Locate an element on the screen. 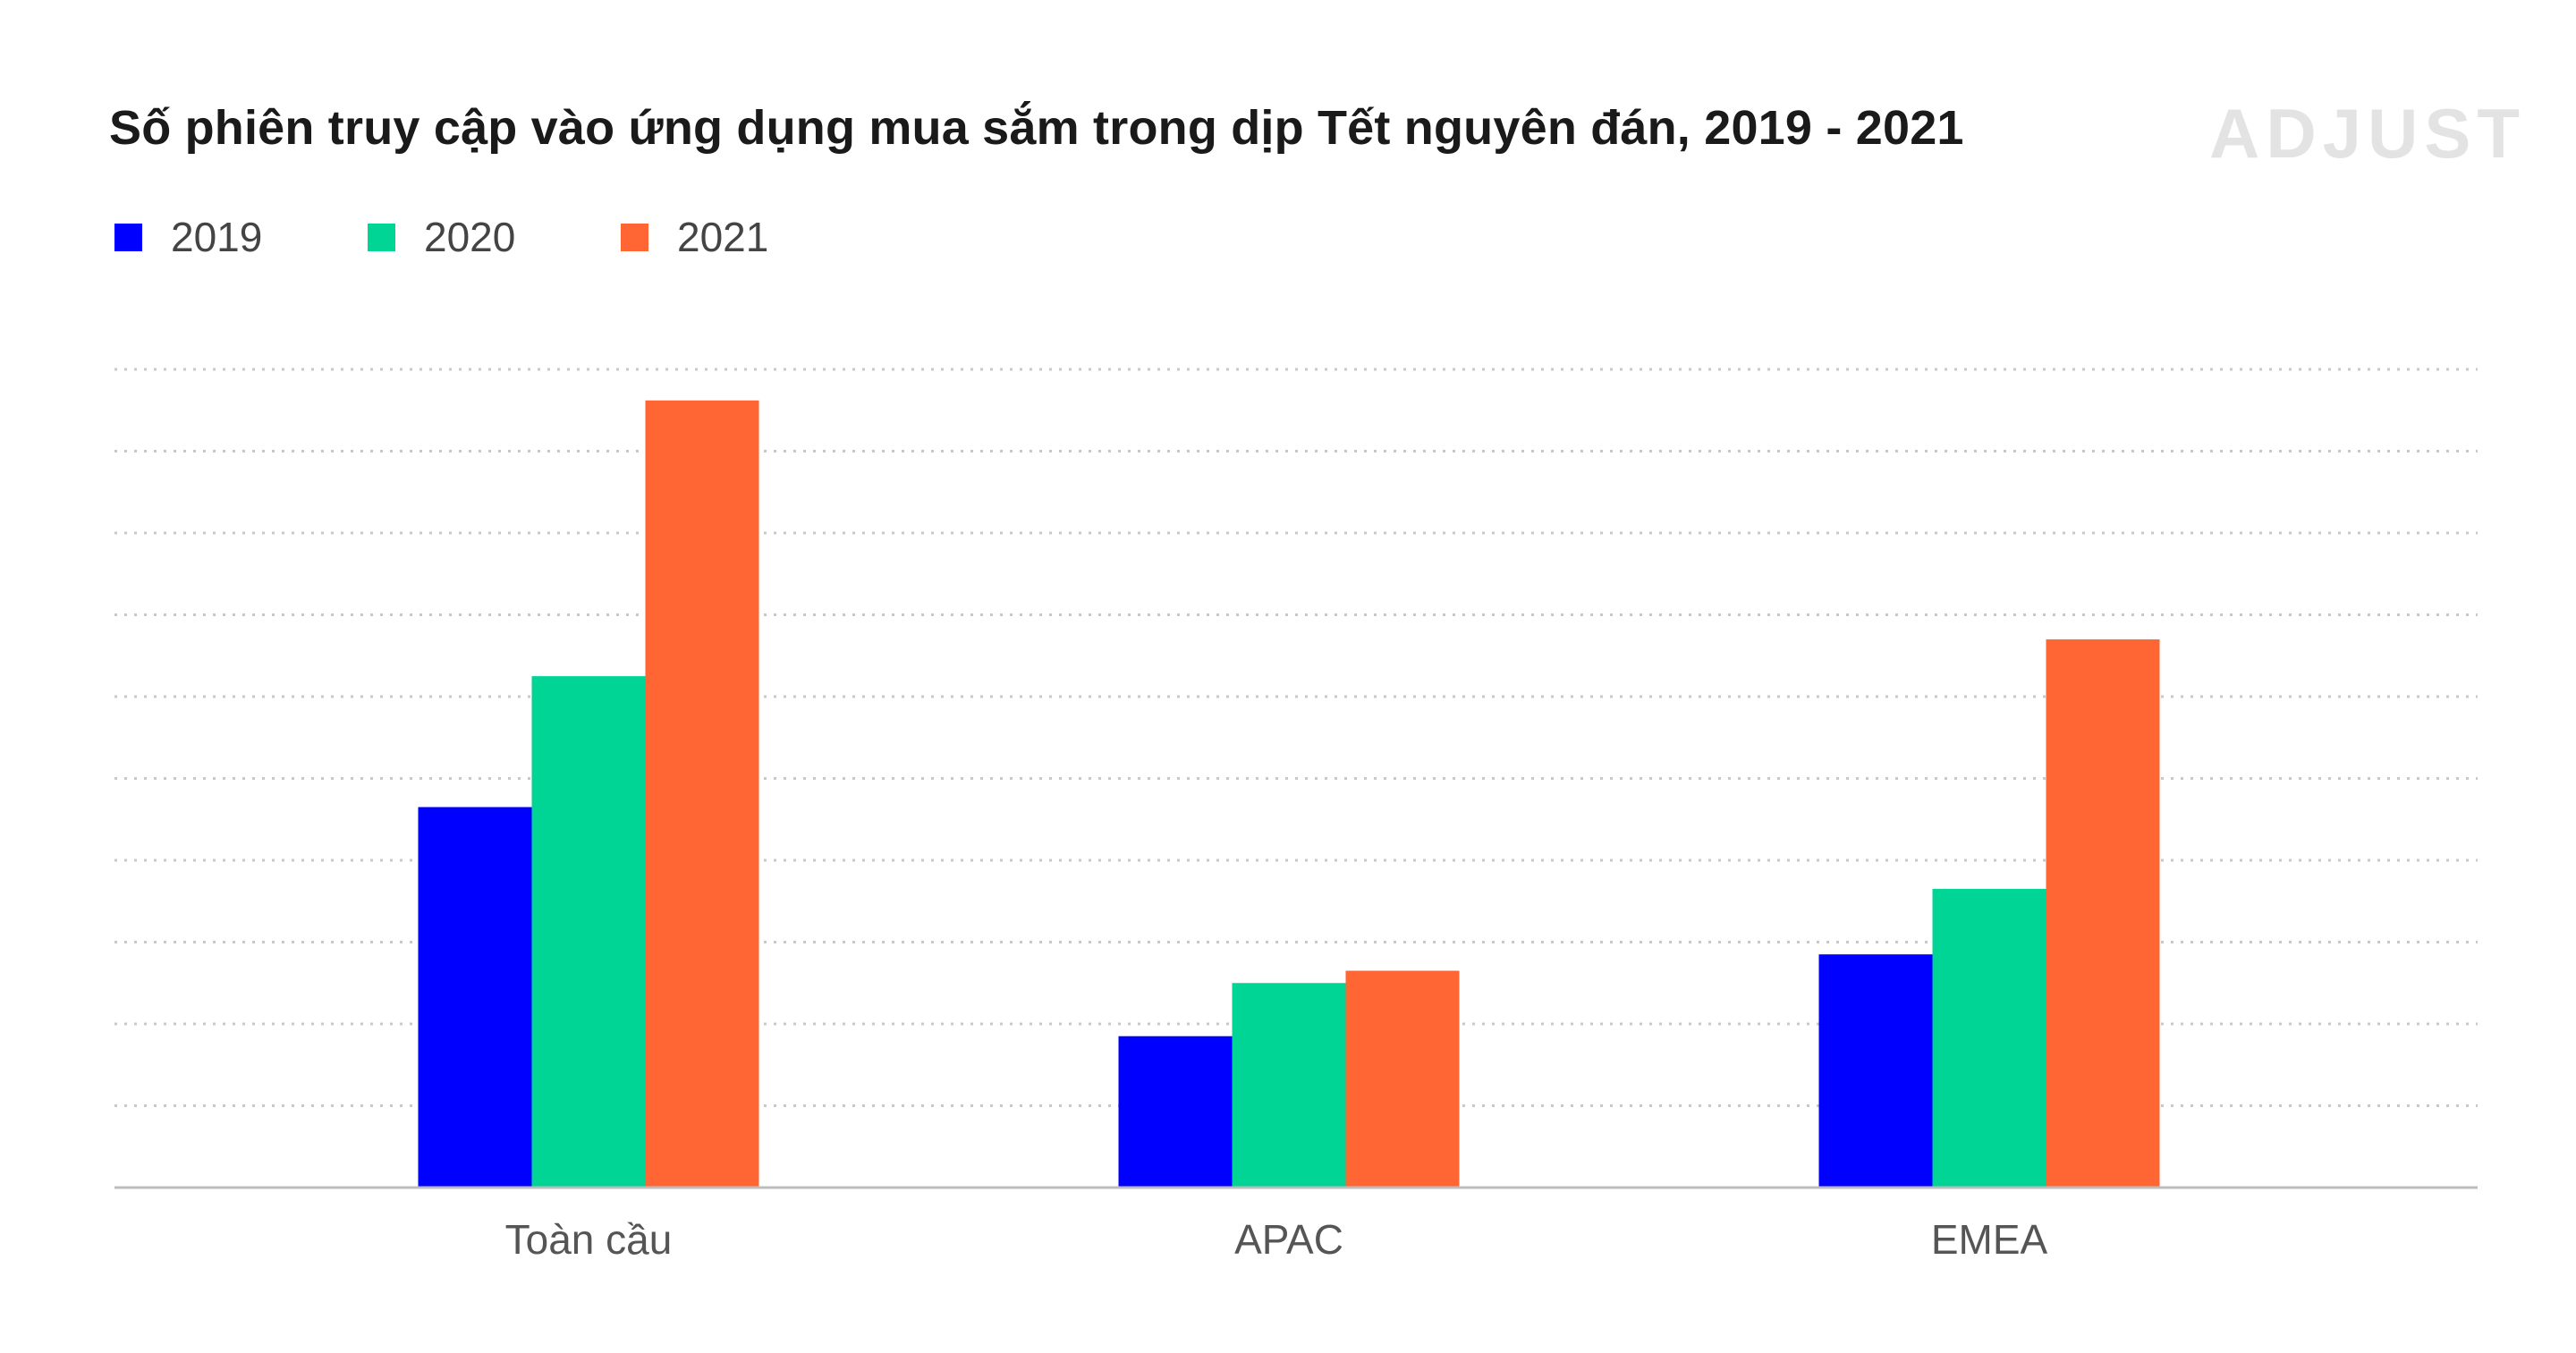 Image resolution: width=2576 pixels, height=1353 pixels. legend-item-2019: 2019 is located at coordinates (241, 237).